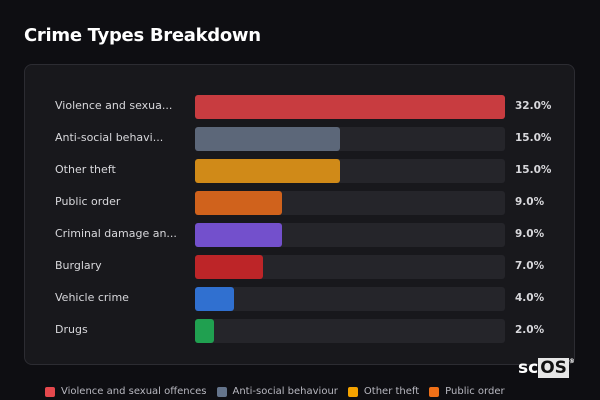 Image resolution: width=600 pixels, height=400 pixels. I want to click on legend-label: Anti-social behaviour, so click(285, 391).